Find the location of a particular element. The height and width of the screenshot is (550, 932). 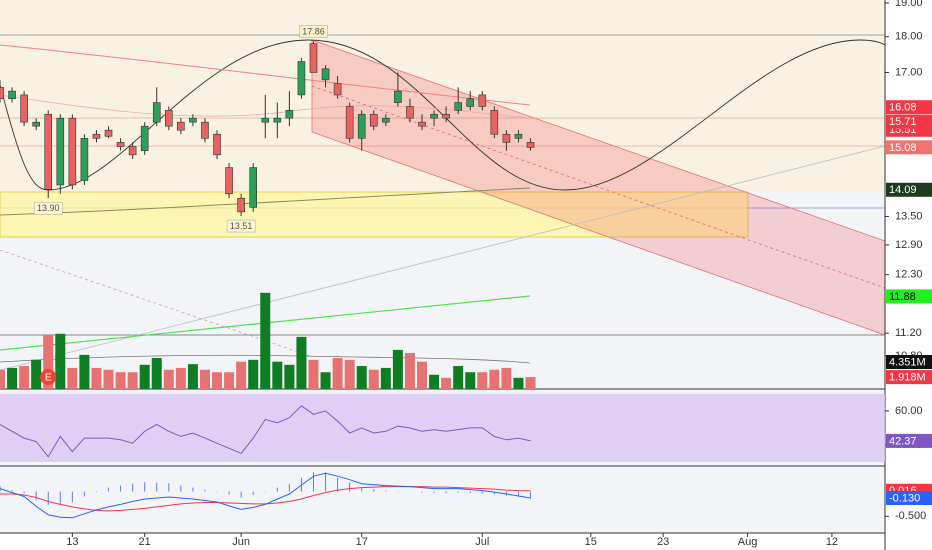

x-tick-label: Jul is located at coordinates (482, 542).